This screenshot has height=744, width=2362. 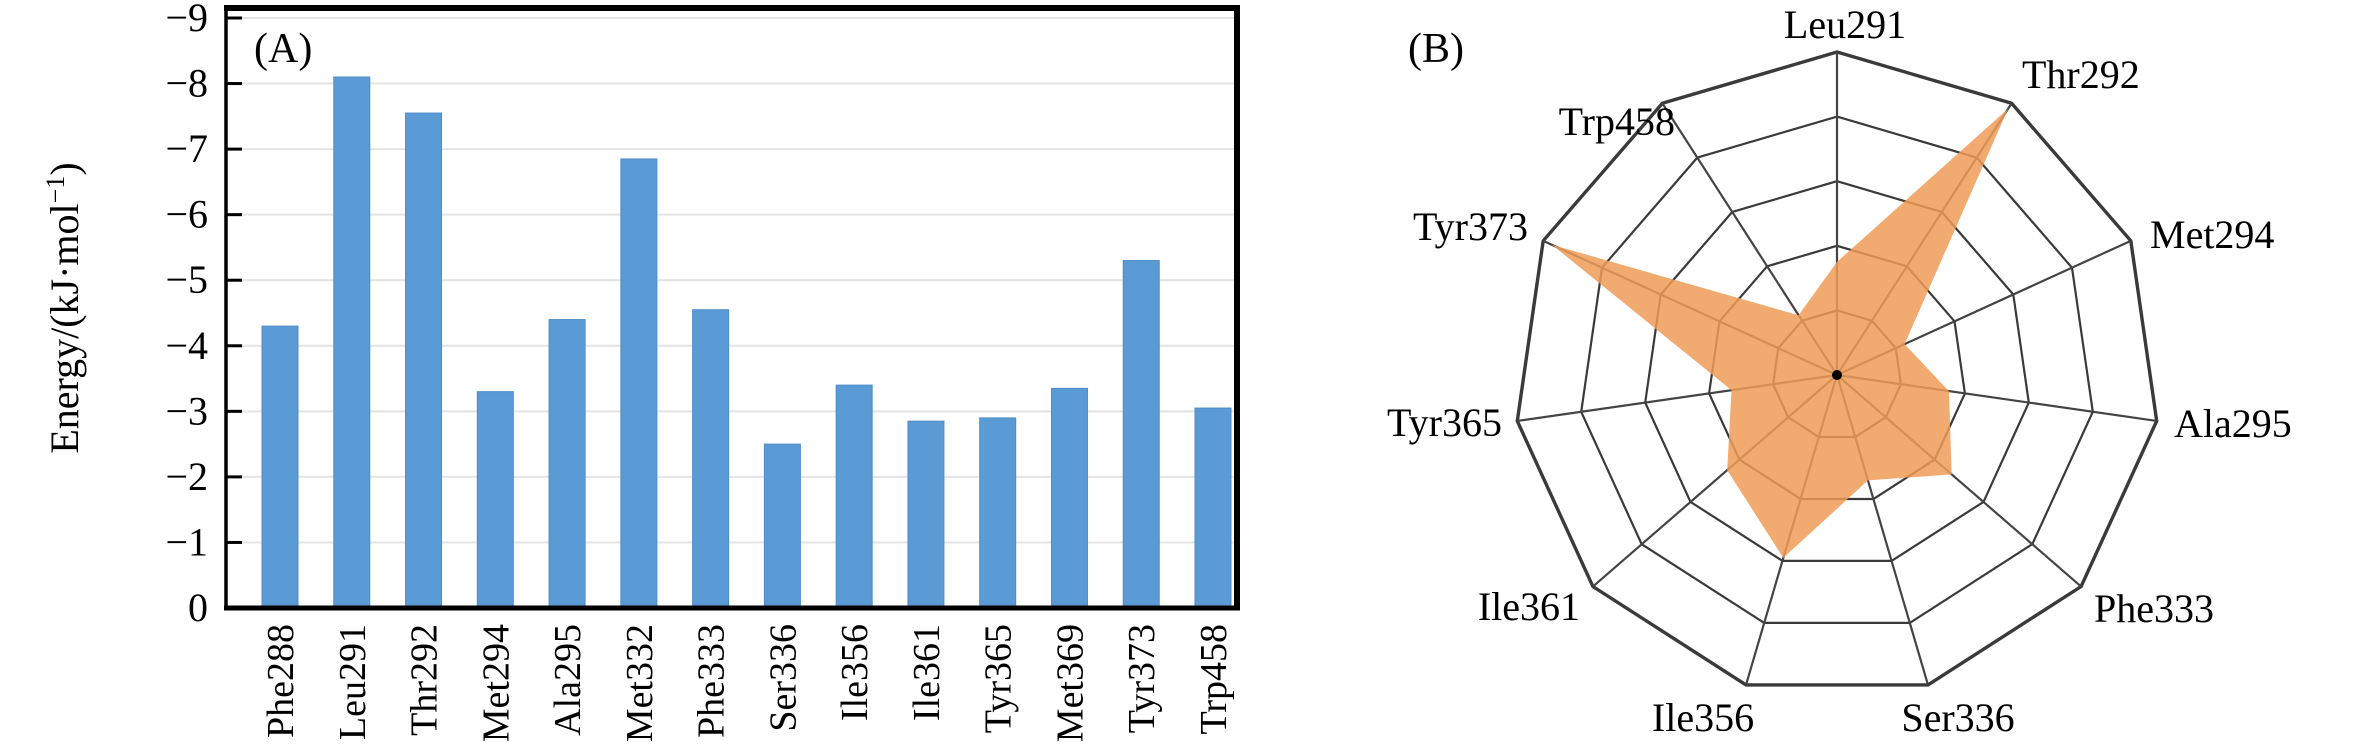 What do you see at coordinates (1529, 606) in the screenshot?
I see `radar-label-ile361: Ile361` at bounding box center [1529, 606].